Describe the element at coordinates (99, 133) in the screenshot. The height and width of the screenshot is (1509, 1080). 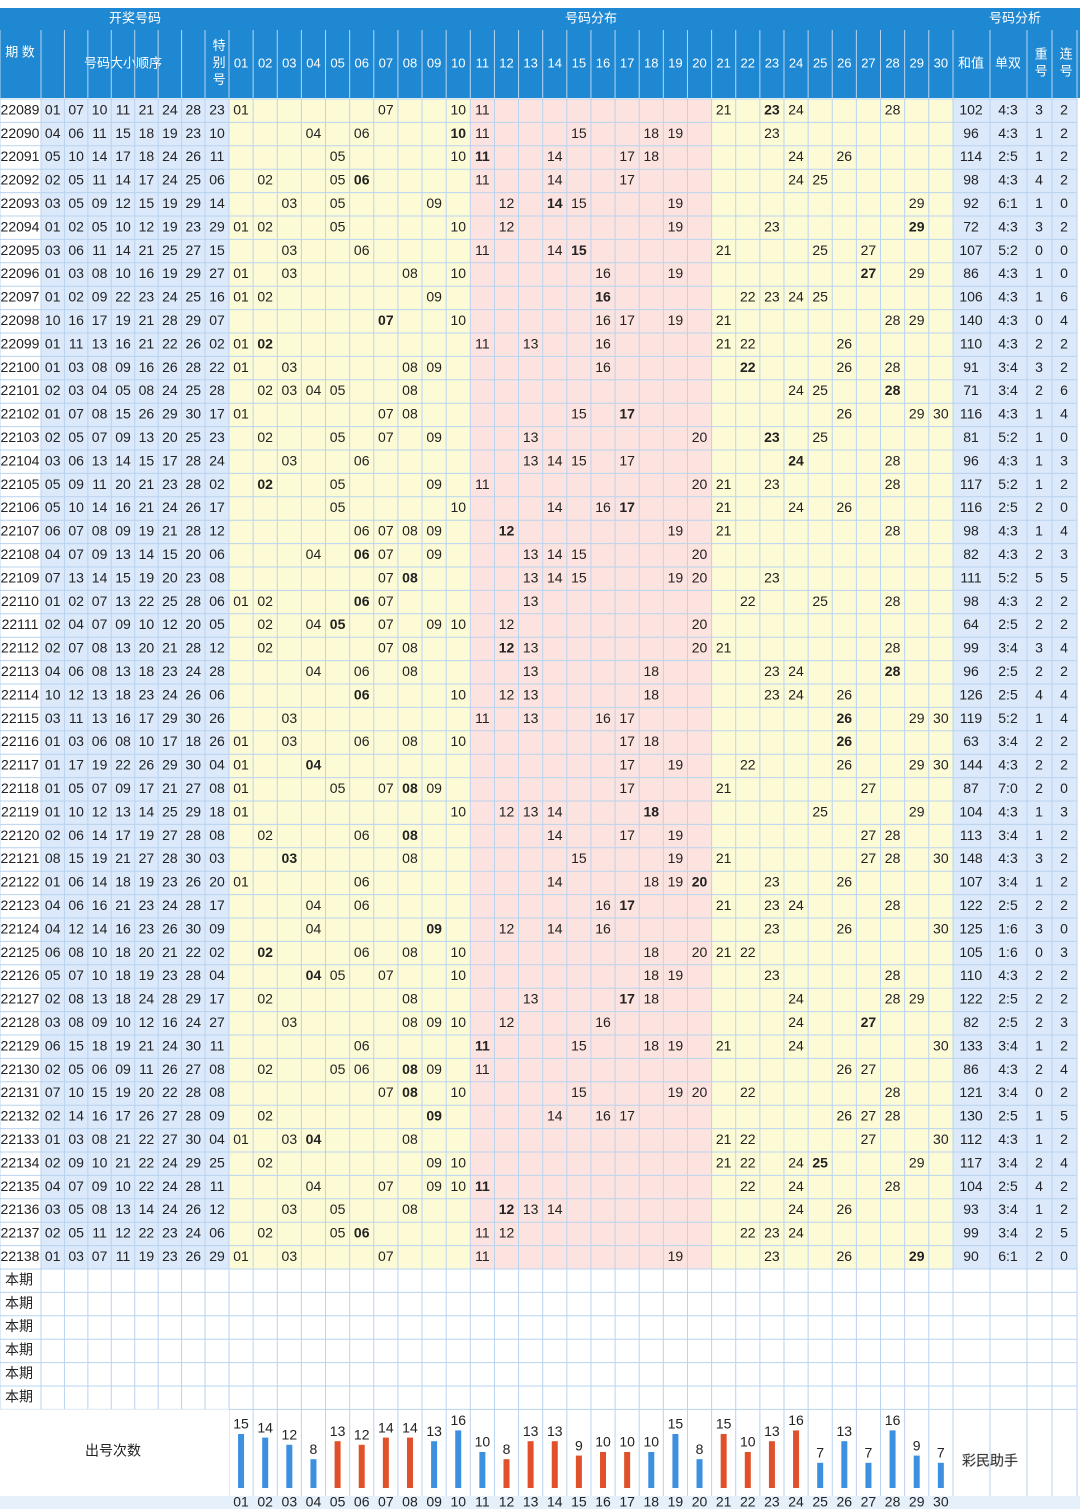
I see `draw-number: 11` at that location.